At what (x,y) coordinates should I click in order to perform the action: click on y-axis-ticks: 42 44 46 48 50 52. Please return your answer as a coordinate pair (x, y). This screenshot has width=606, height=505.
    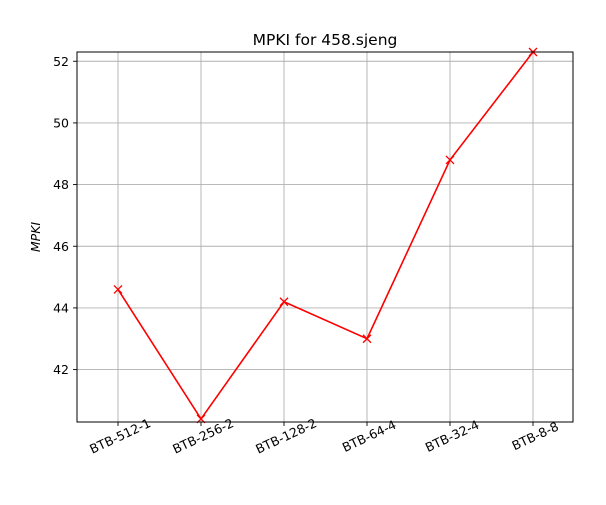
    Looking at the image, I should click on (65, 215).